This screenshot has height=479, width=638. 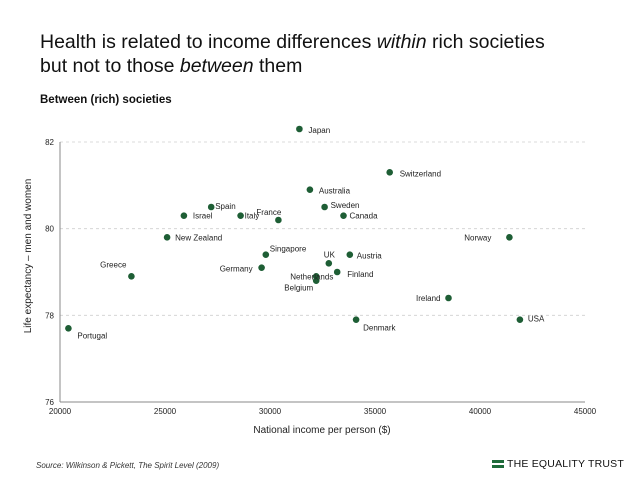 I want to click on point-label: Portugal, so click(x=92, y=335).